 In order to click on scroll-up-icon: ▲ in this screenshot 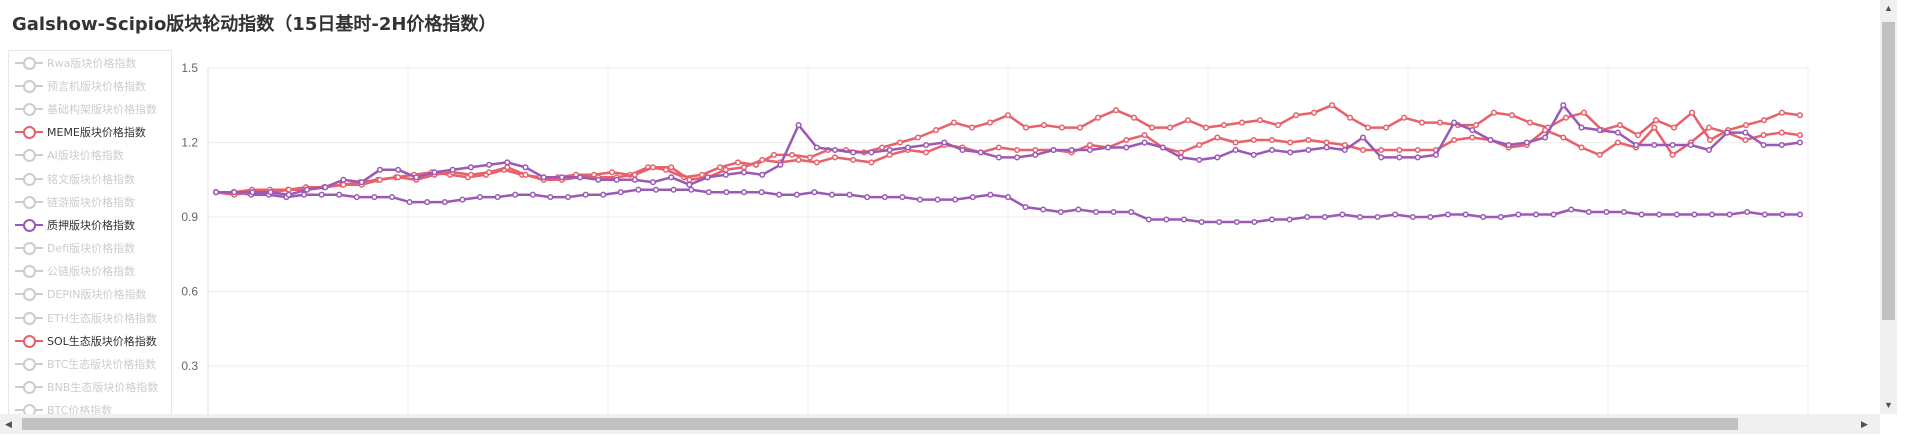, I will do `click(1888, 8)`.